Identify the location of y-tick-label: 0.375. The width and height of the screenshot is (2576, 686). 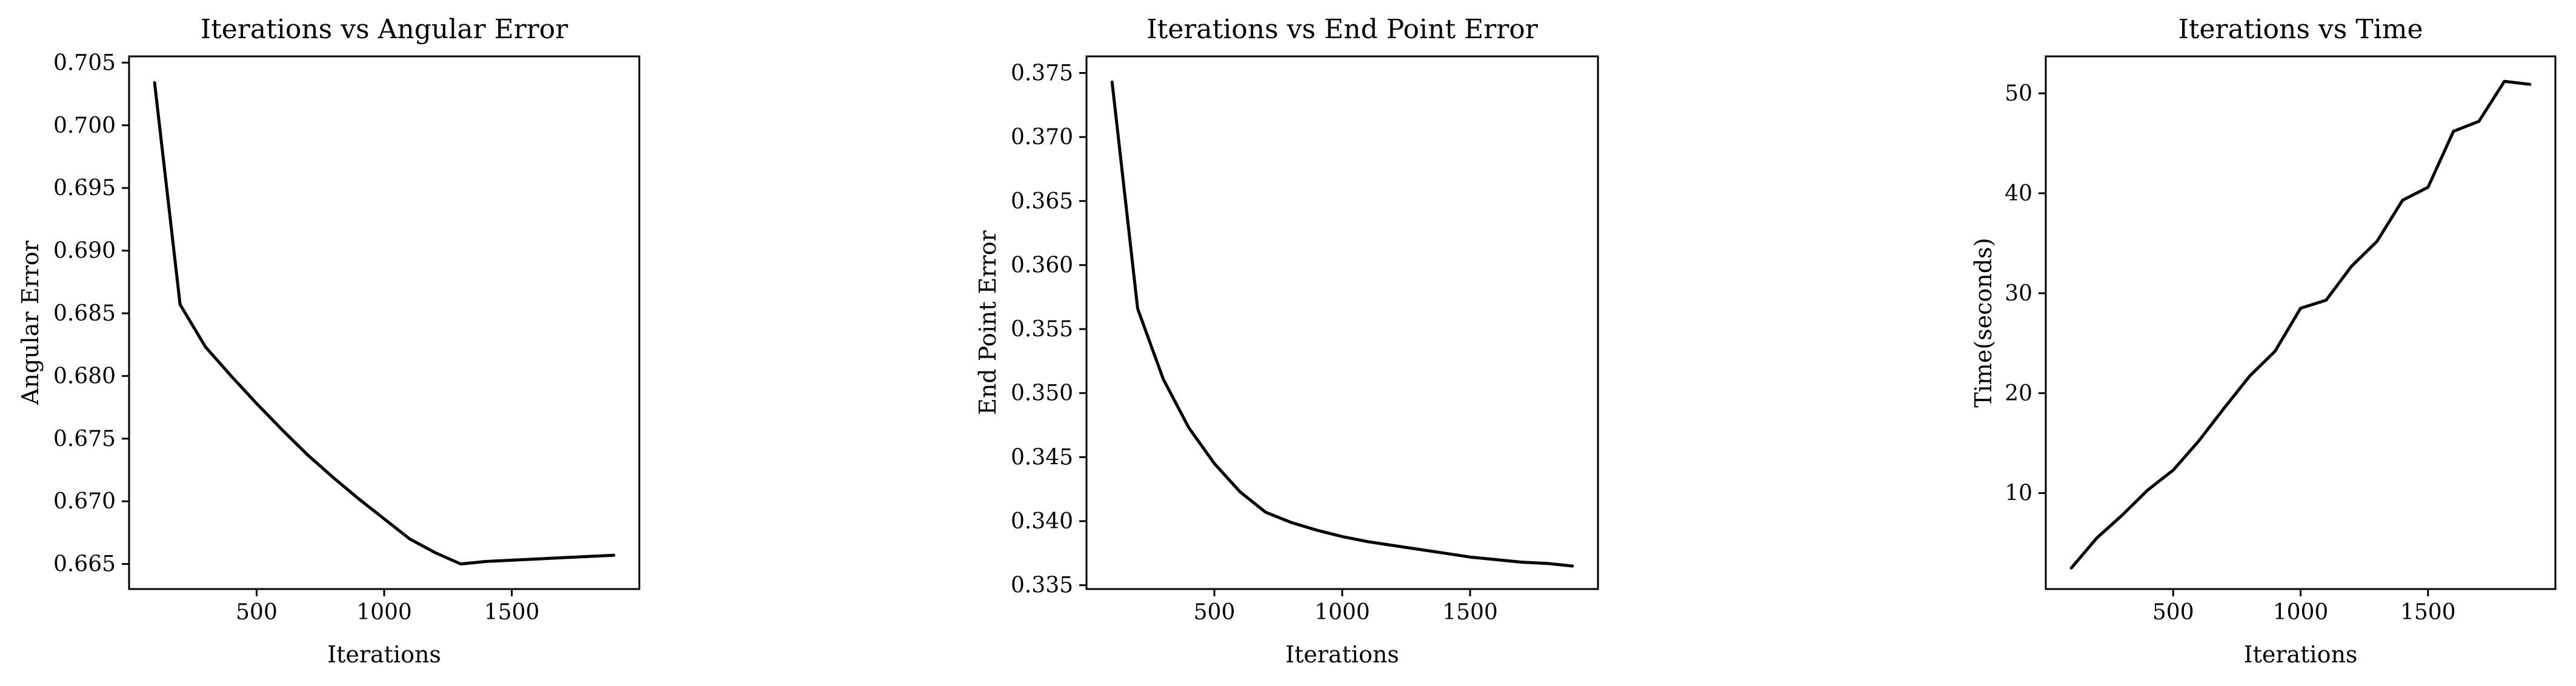
(1042, 73).